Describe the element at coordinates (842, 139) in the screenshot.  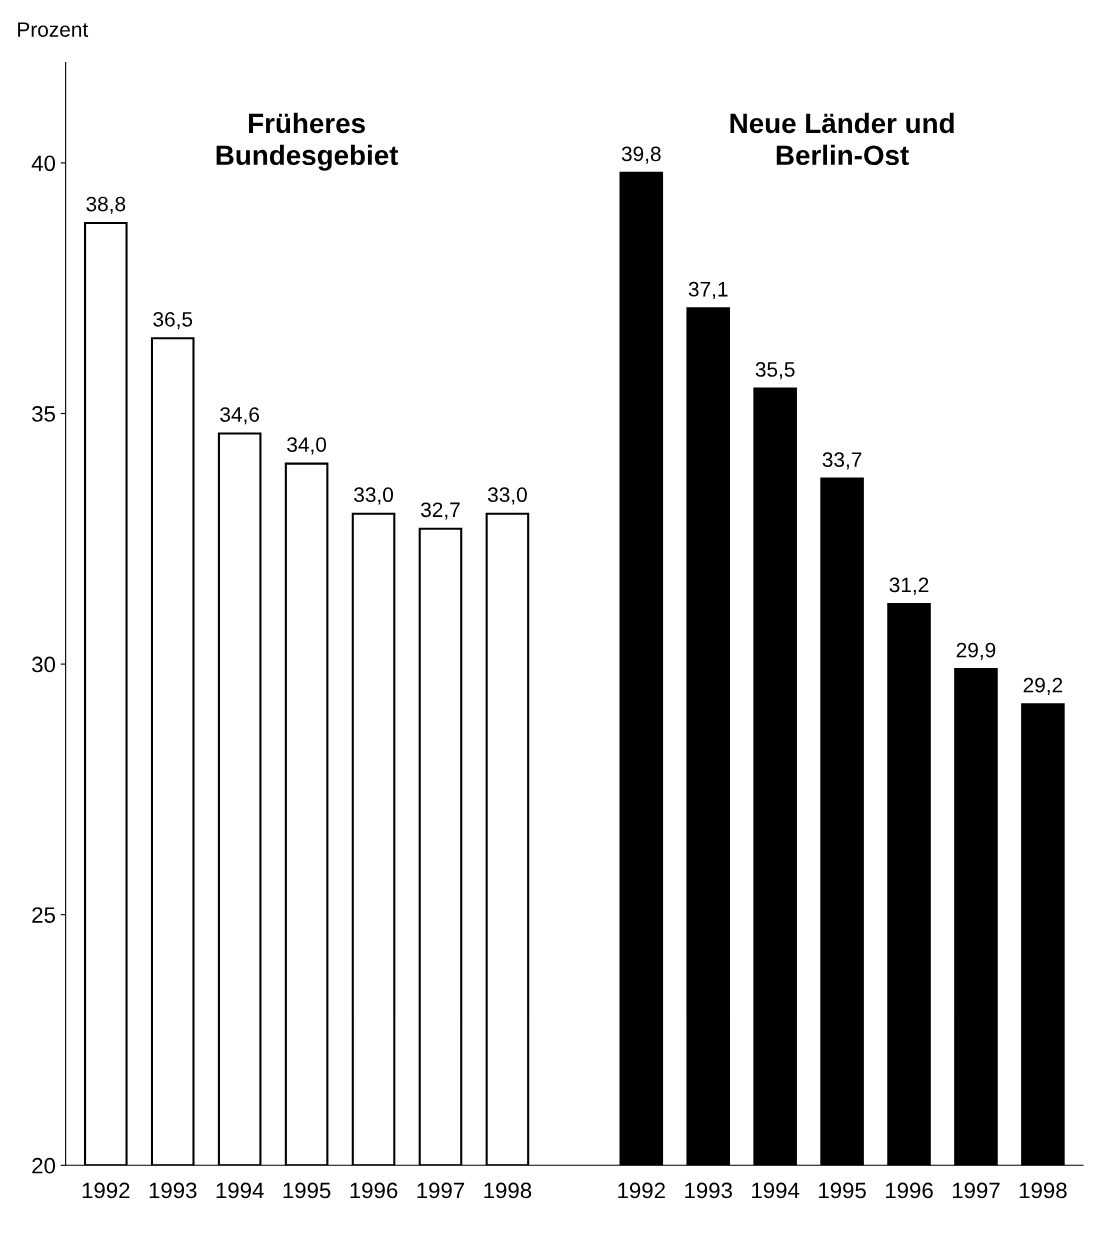
I see `annotation: Neue Länder und Berlin-Ost` at that location.